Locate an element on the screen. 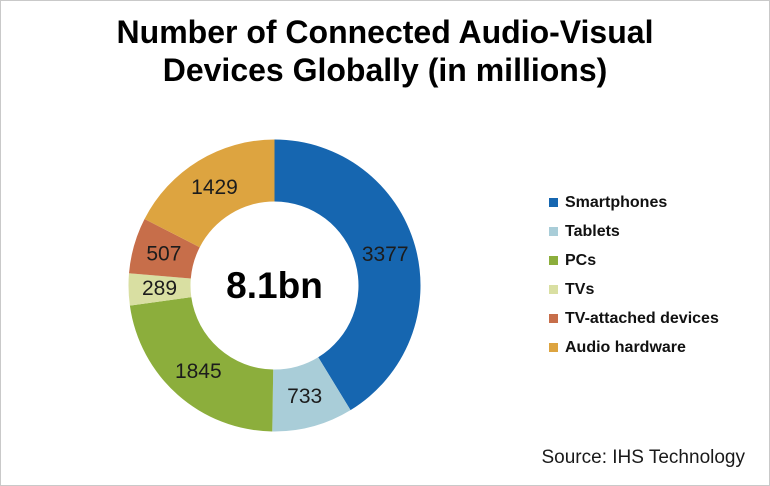 Image resolution: width=770 pixels, height=486 pixels. legend-item-smartphones: Smartphones is located at coordinates (634, 202).